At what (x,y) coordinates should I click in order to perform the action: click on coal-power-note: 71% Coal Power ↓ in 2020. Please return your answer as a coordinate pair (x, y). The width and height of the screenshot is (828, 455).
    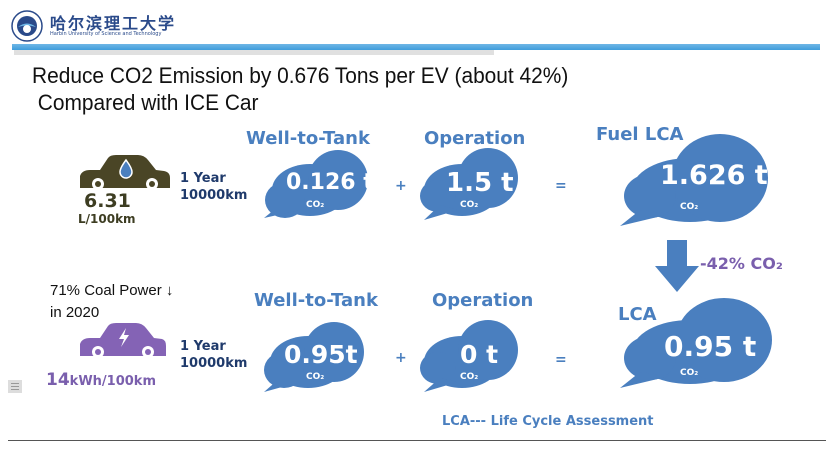
    Looking at the image, I should click on (111, 302).